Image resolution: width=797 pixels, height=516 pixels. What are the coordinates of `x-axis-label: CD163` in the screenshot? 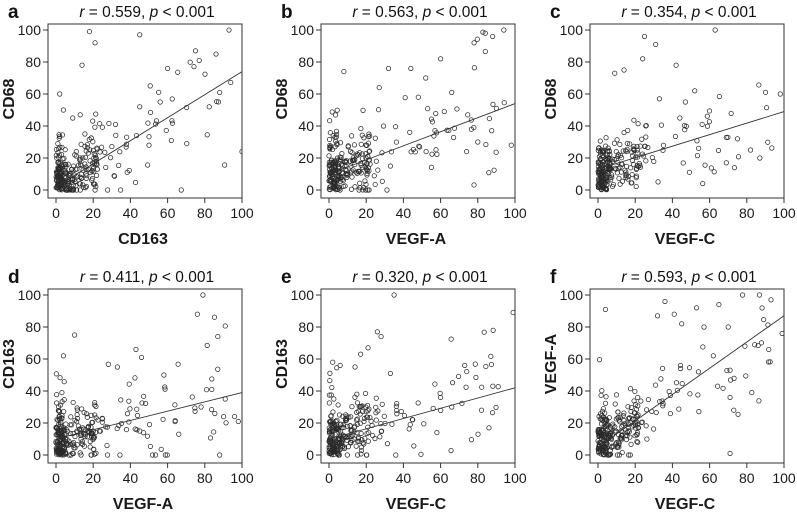 It's located at (143, 239).